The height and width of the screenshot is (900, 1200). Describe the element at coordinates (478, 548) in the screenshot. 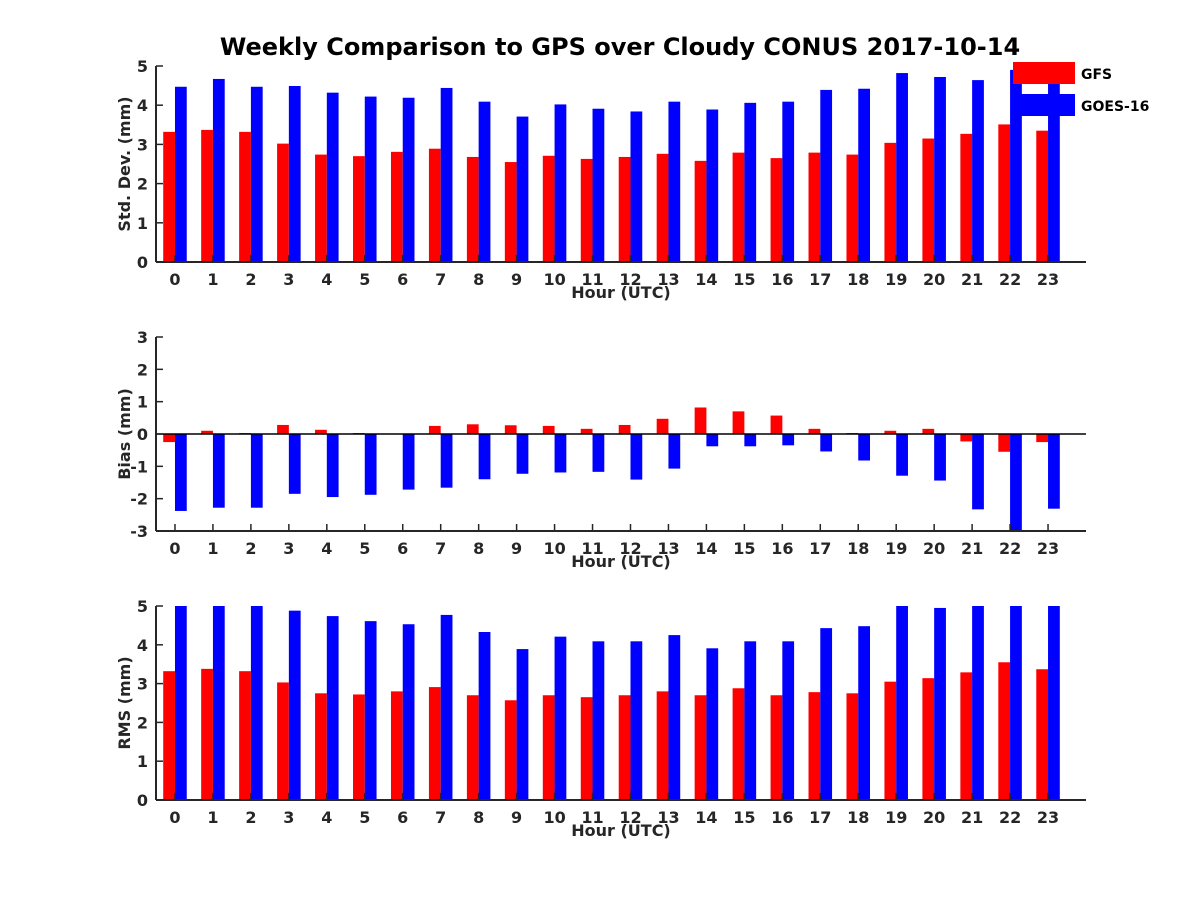

I see `x-tick-label-bias: 8` at that location.